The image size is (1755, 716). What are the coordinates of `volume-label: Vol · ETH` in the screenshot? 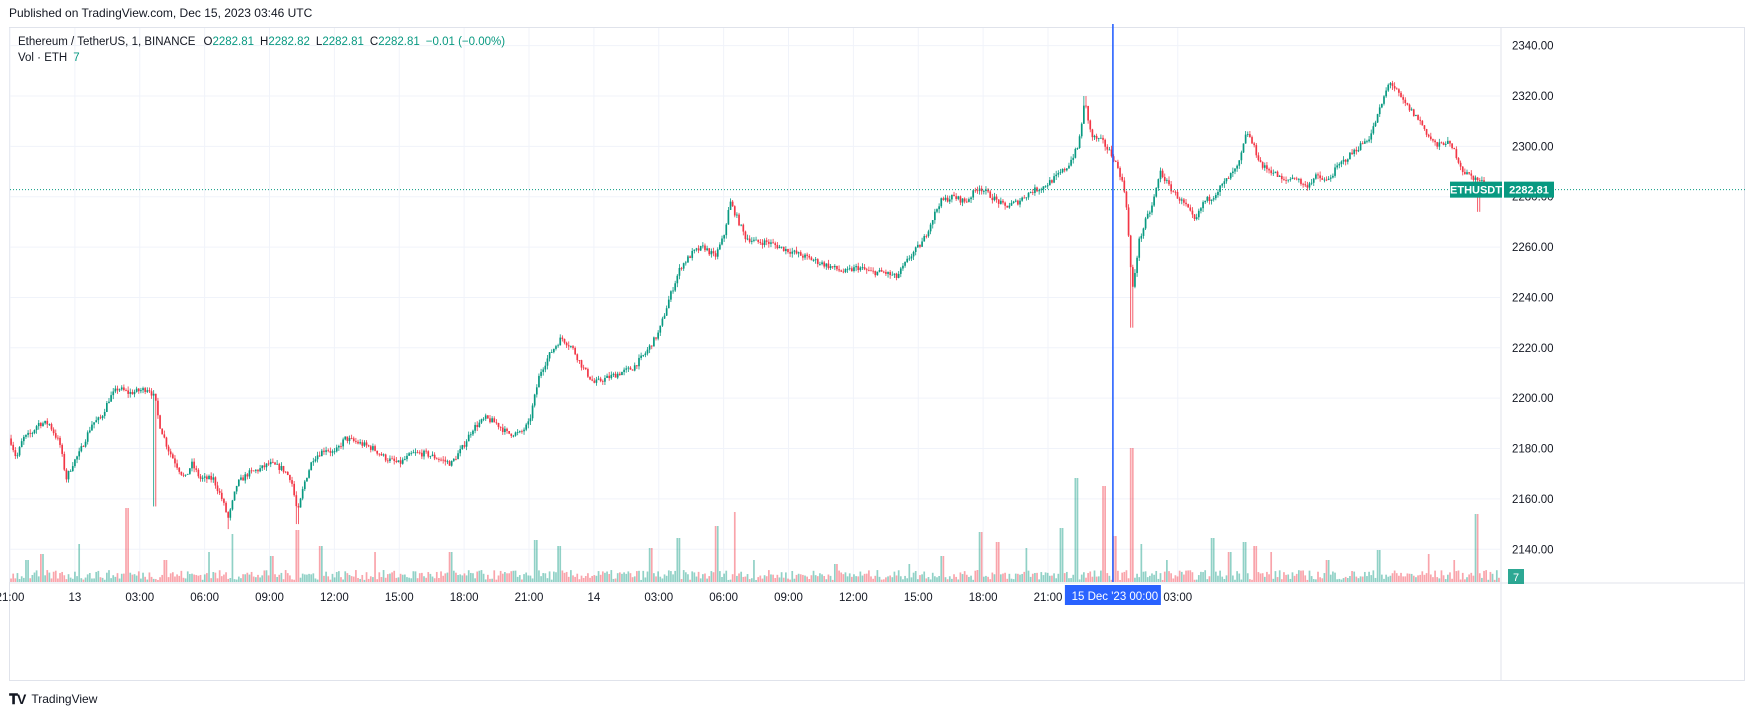 It's located at (43, 58).